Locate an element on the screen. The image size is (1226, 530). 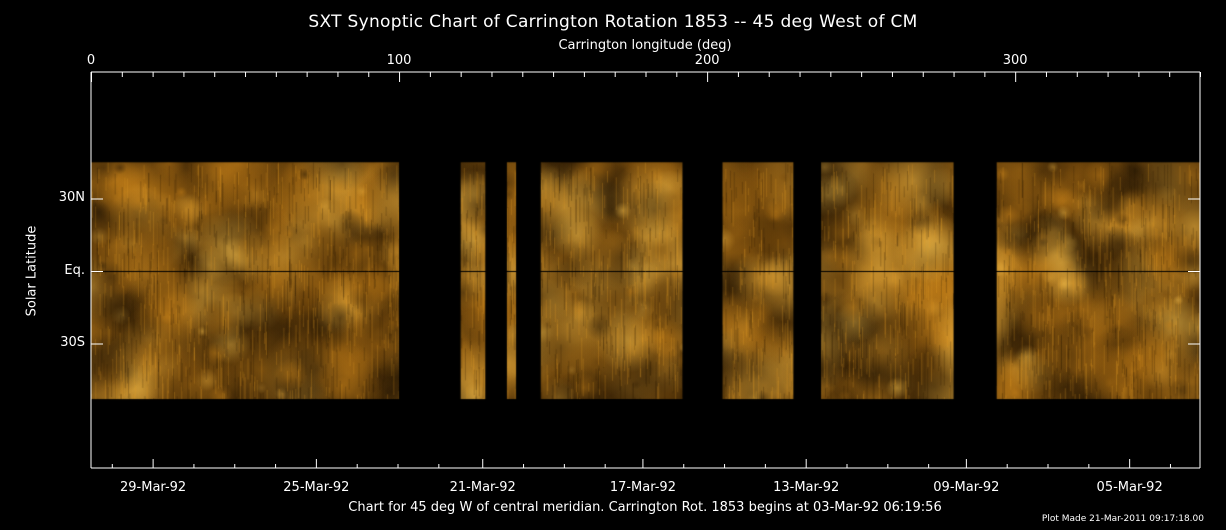
y-tick-label: Eq. is located at coordinates (74, 270).